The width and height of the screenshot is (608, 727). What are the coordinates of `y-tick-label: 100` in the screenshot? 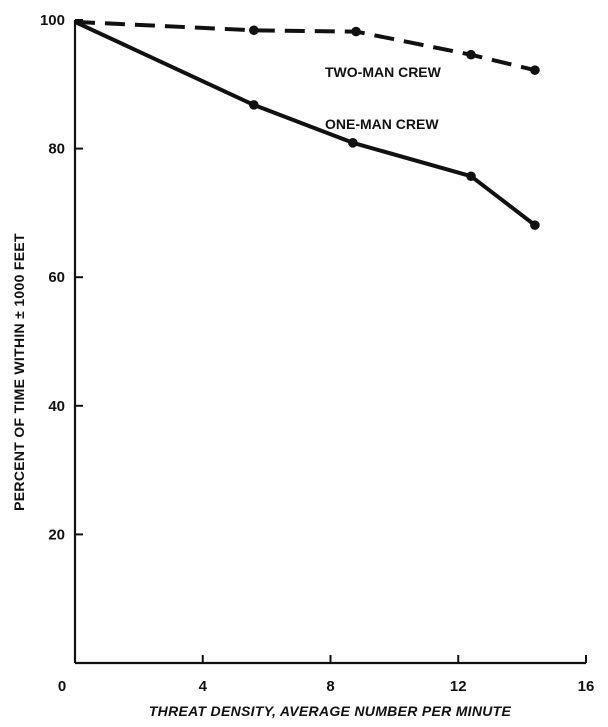 It's located at (52, 20).